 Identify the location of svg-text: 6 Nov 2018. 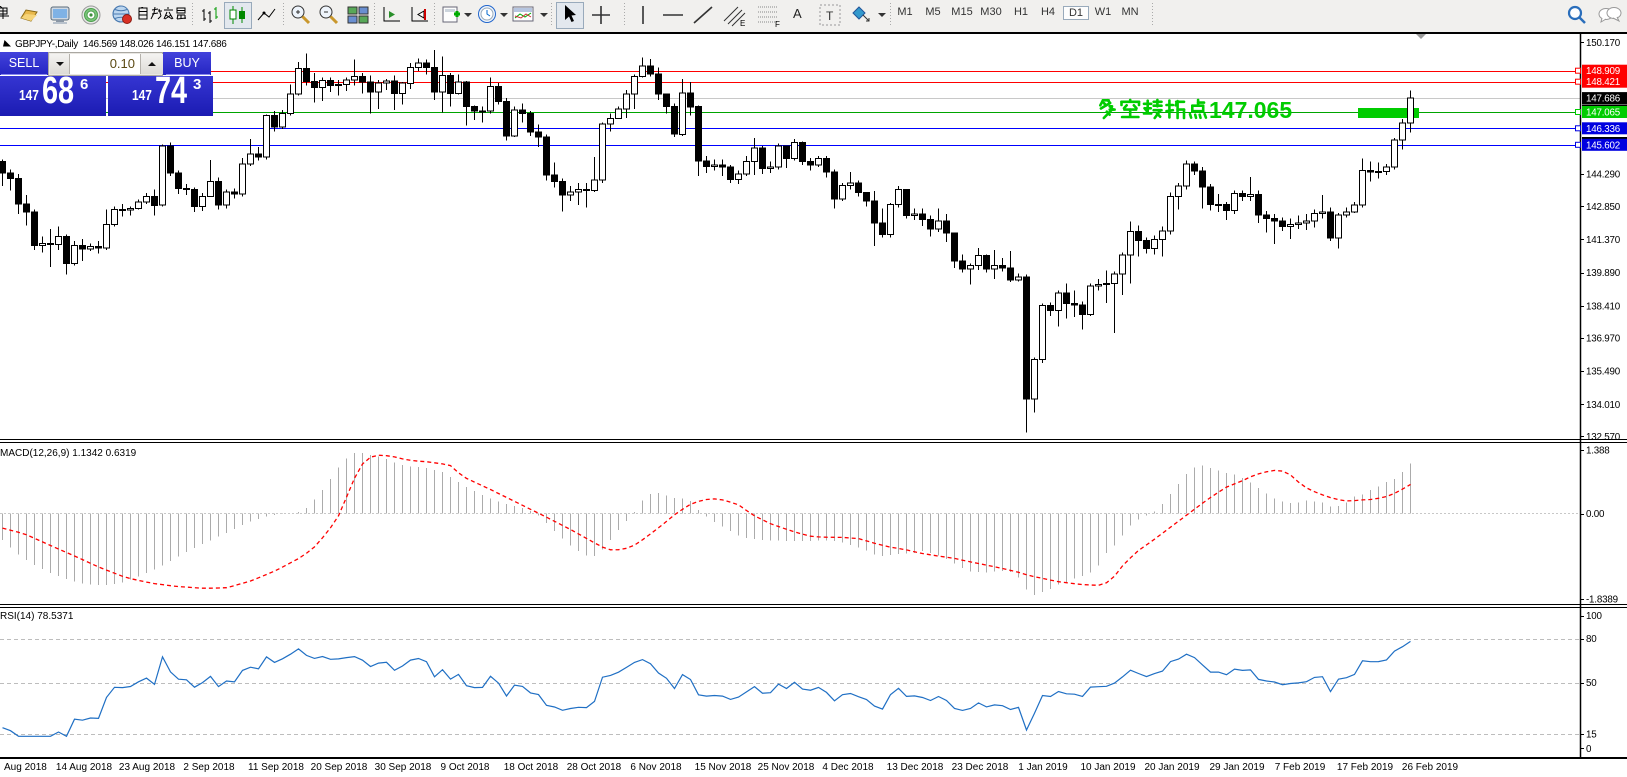
(656, 767).